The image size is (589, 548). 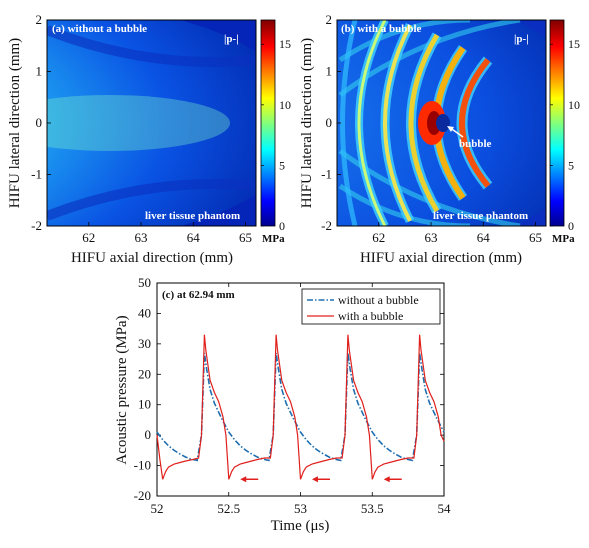 I want to click on axes-c-arrows, so click(x=321, y=479).